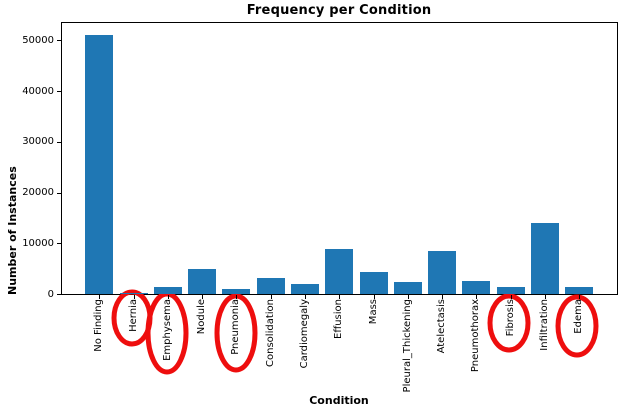 This screenshot has width=625, height=416. Describe the element at coordinates (38, 40) in the screenshot. I see `y-tick-label: 50000` at that location.